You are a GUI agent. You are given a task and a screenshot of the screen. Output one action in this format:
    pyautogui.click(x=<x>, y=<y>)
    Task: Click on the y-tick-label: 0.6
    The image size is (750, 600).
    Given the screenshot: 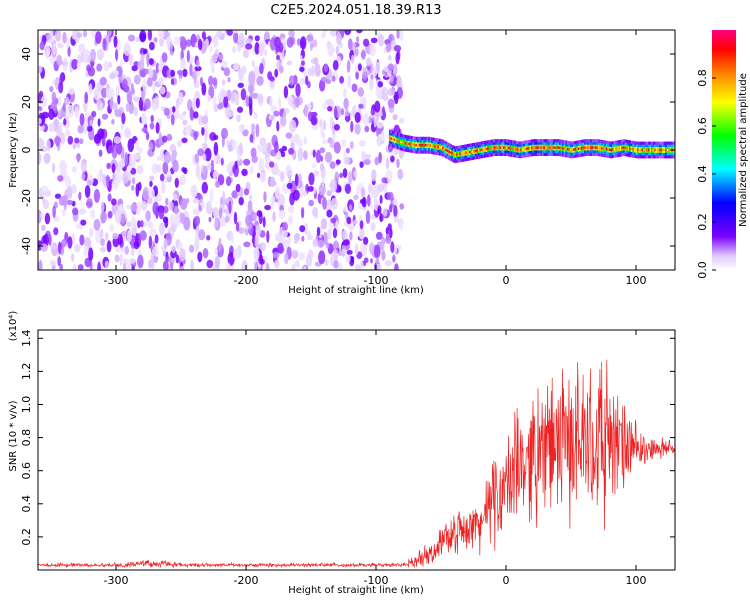 What is the action you would take?
    pyautogui.click(x=26, y=471)
    